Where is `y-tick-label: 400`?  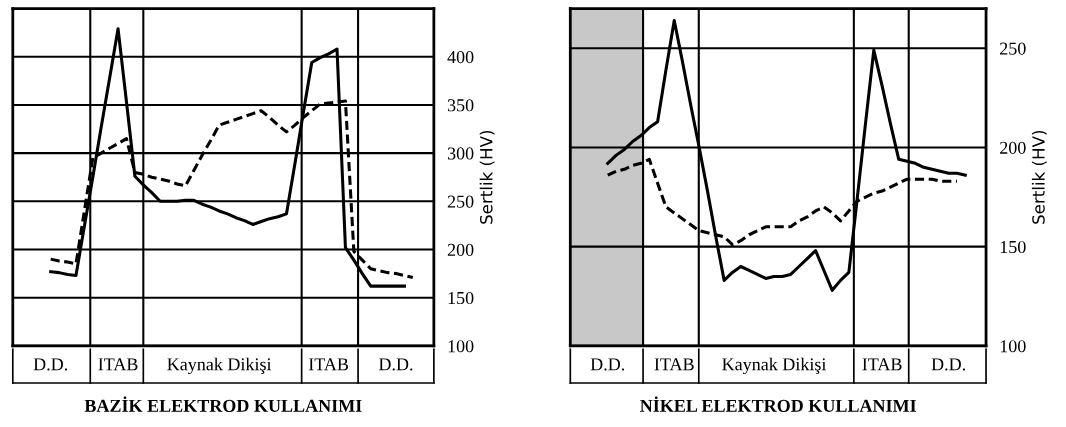
y-tick-label: 400 is located at coordinates (460, 57).